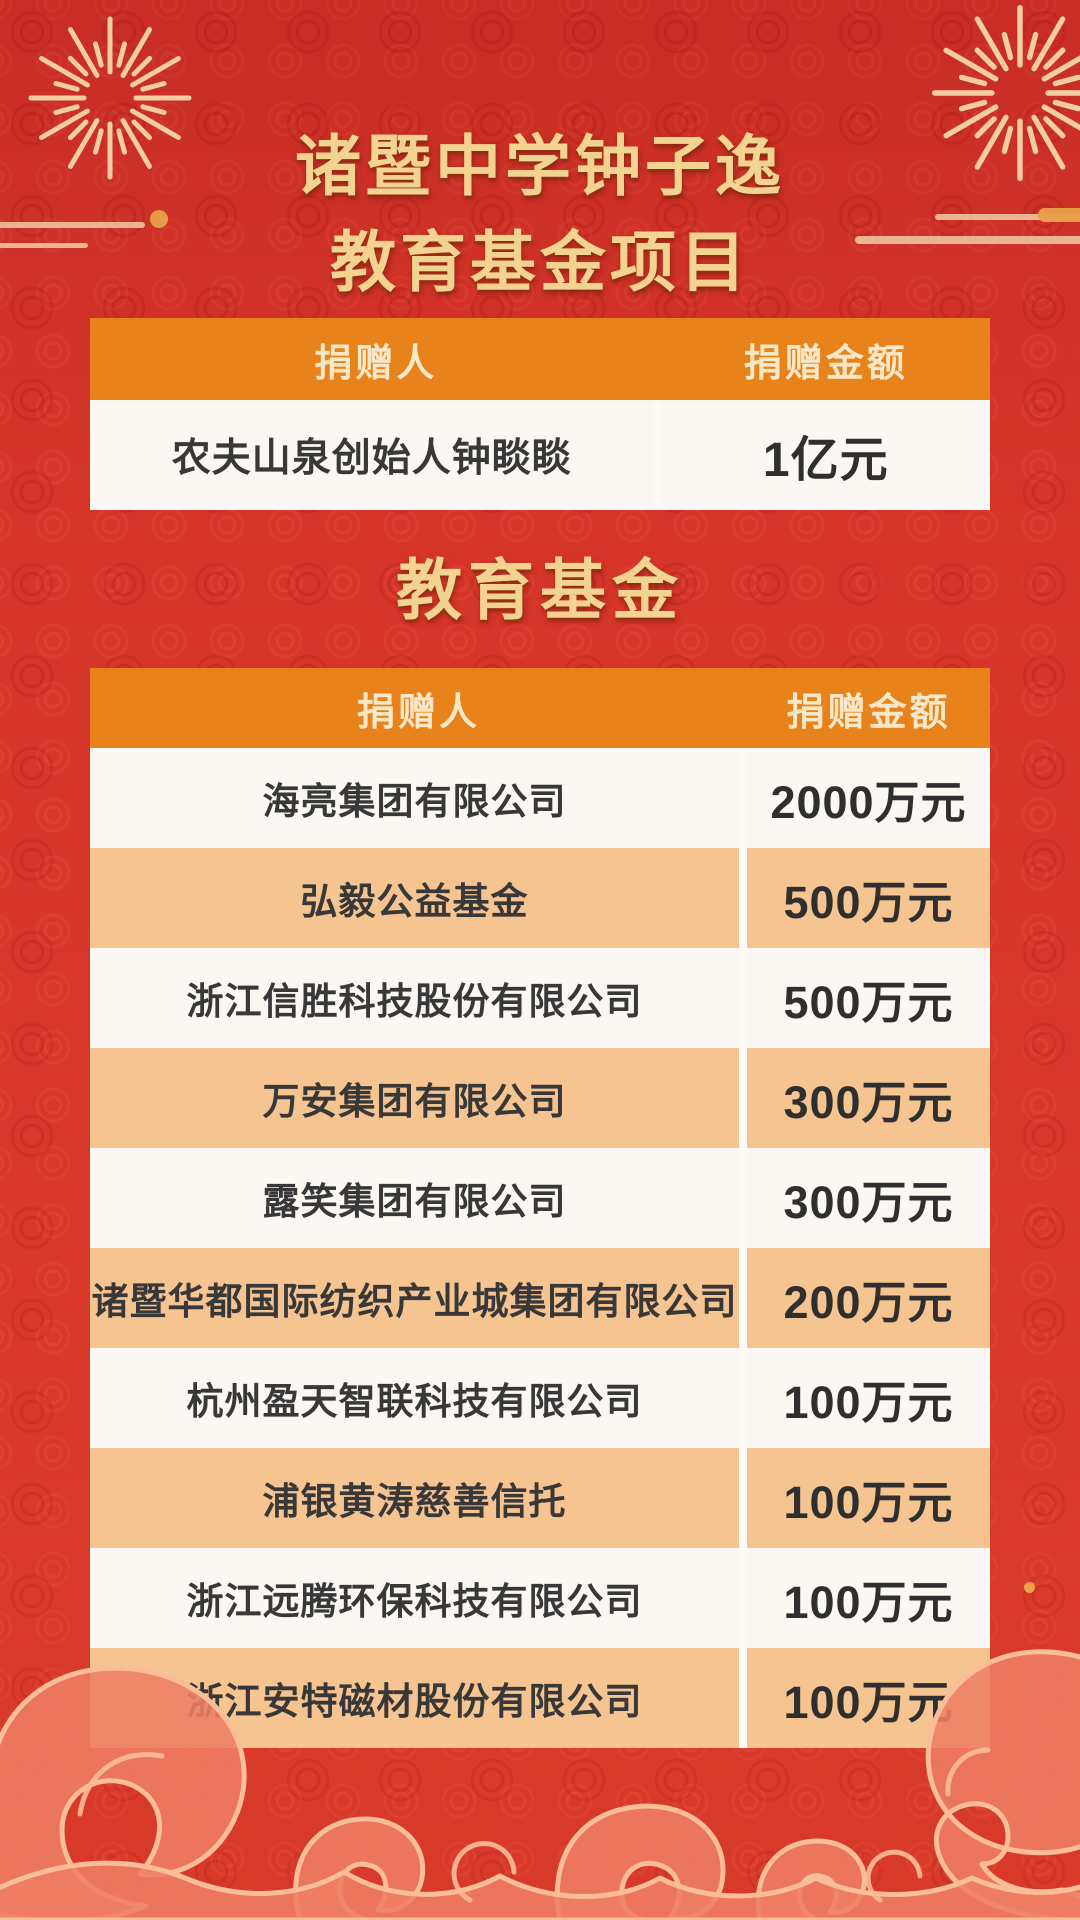  Describe the element at coordinates (159, 219) in the screenshot. I see `cloud-gold-dot-icon` at that location.